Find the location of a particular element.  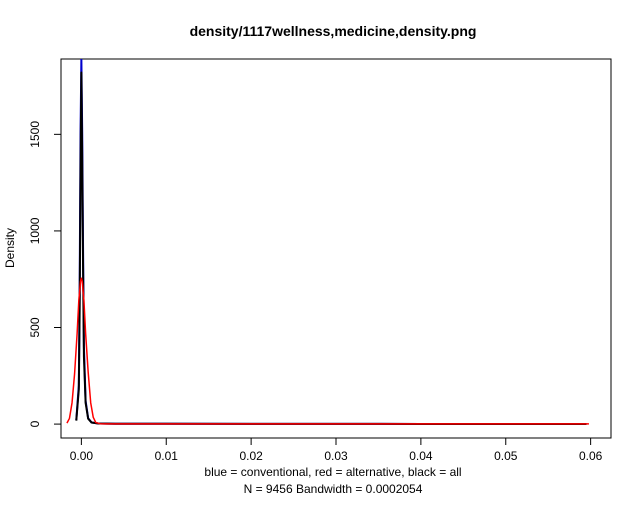

x-axis: 0.00 0.01 0.02 0.03 0.04 0.05 0.06 is located at coordinates (336, 450).